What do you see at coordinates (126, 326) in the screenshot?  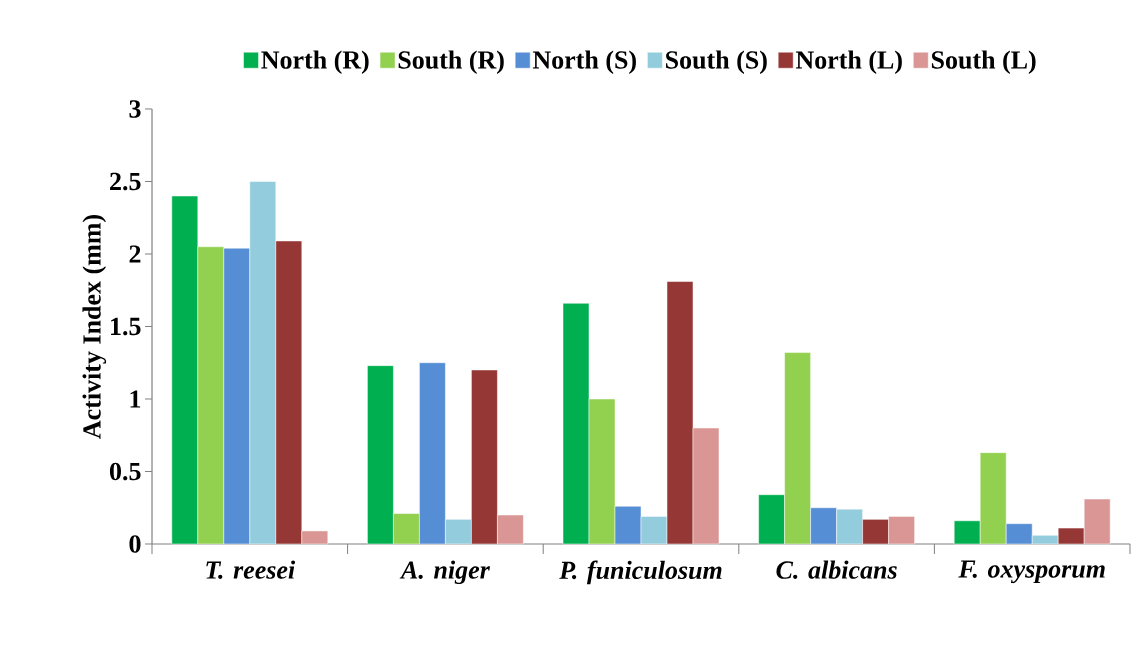 I see `y-tick-label: 1.5` at bounding box center [126, 326].